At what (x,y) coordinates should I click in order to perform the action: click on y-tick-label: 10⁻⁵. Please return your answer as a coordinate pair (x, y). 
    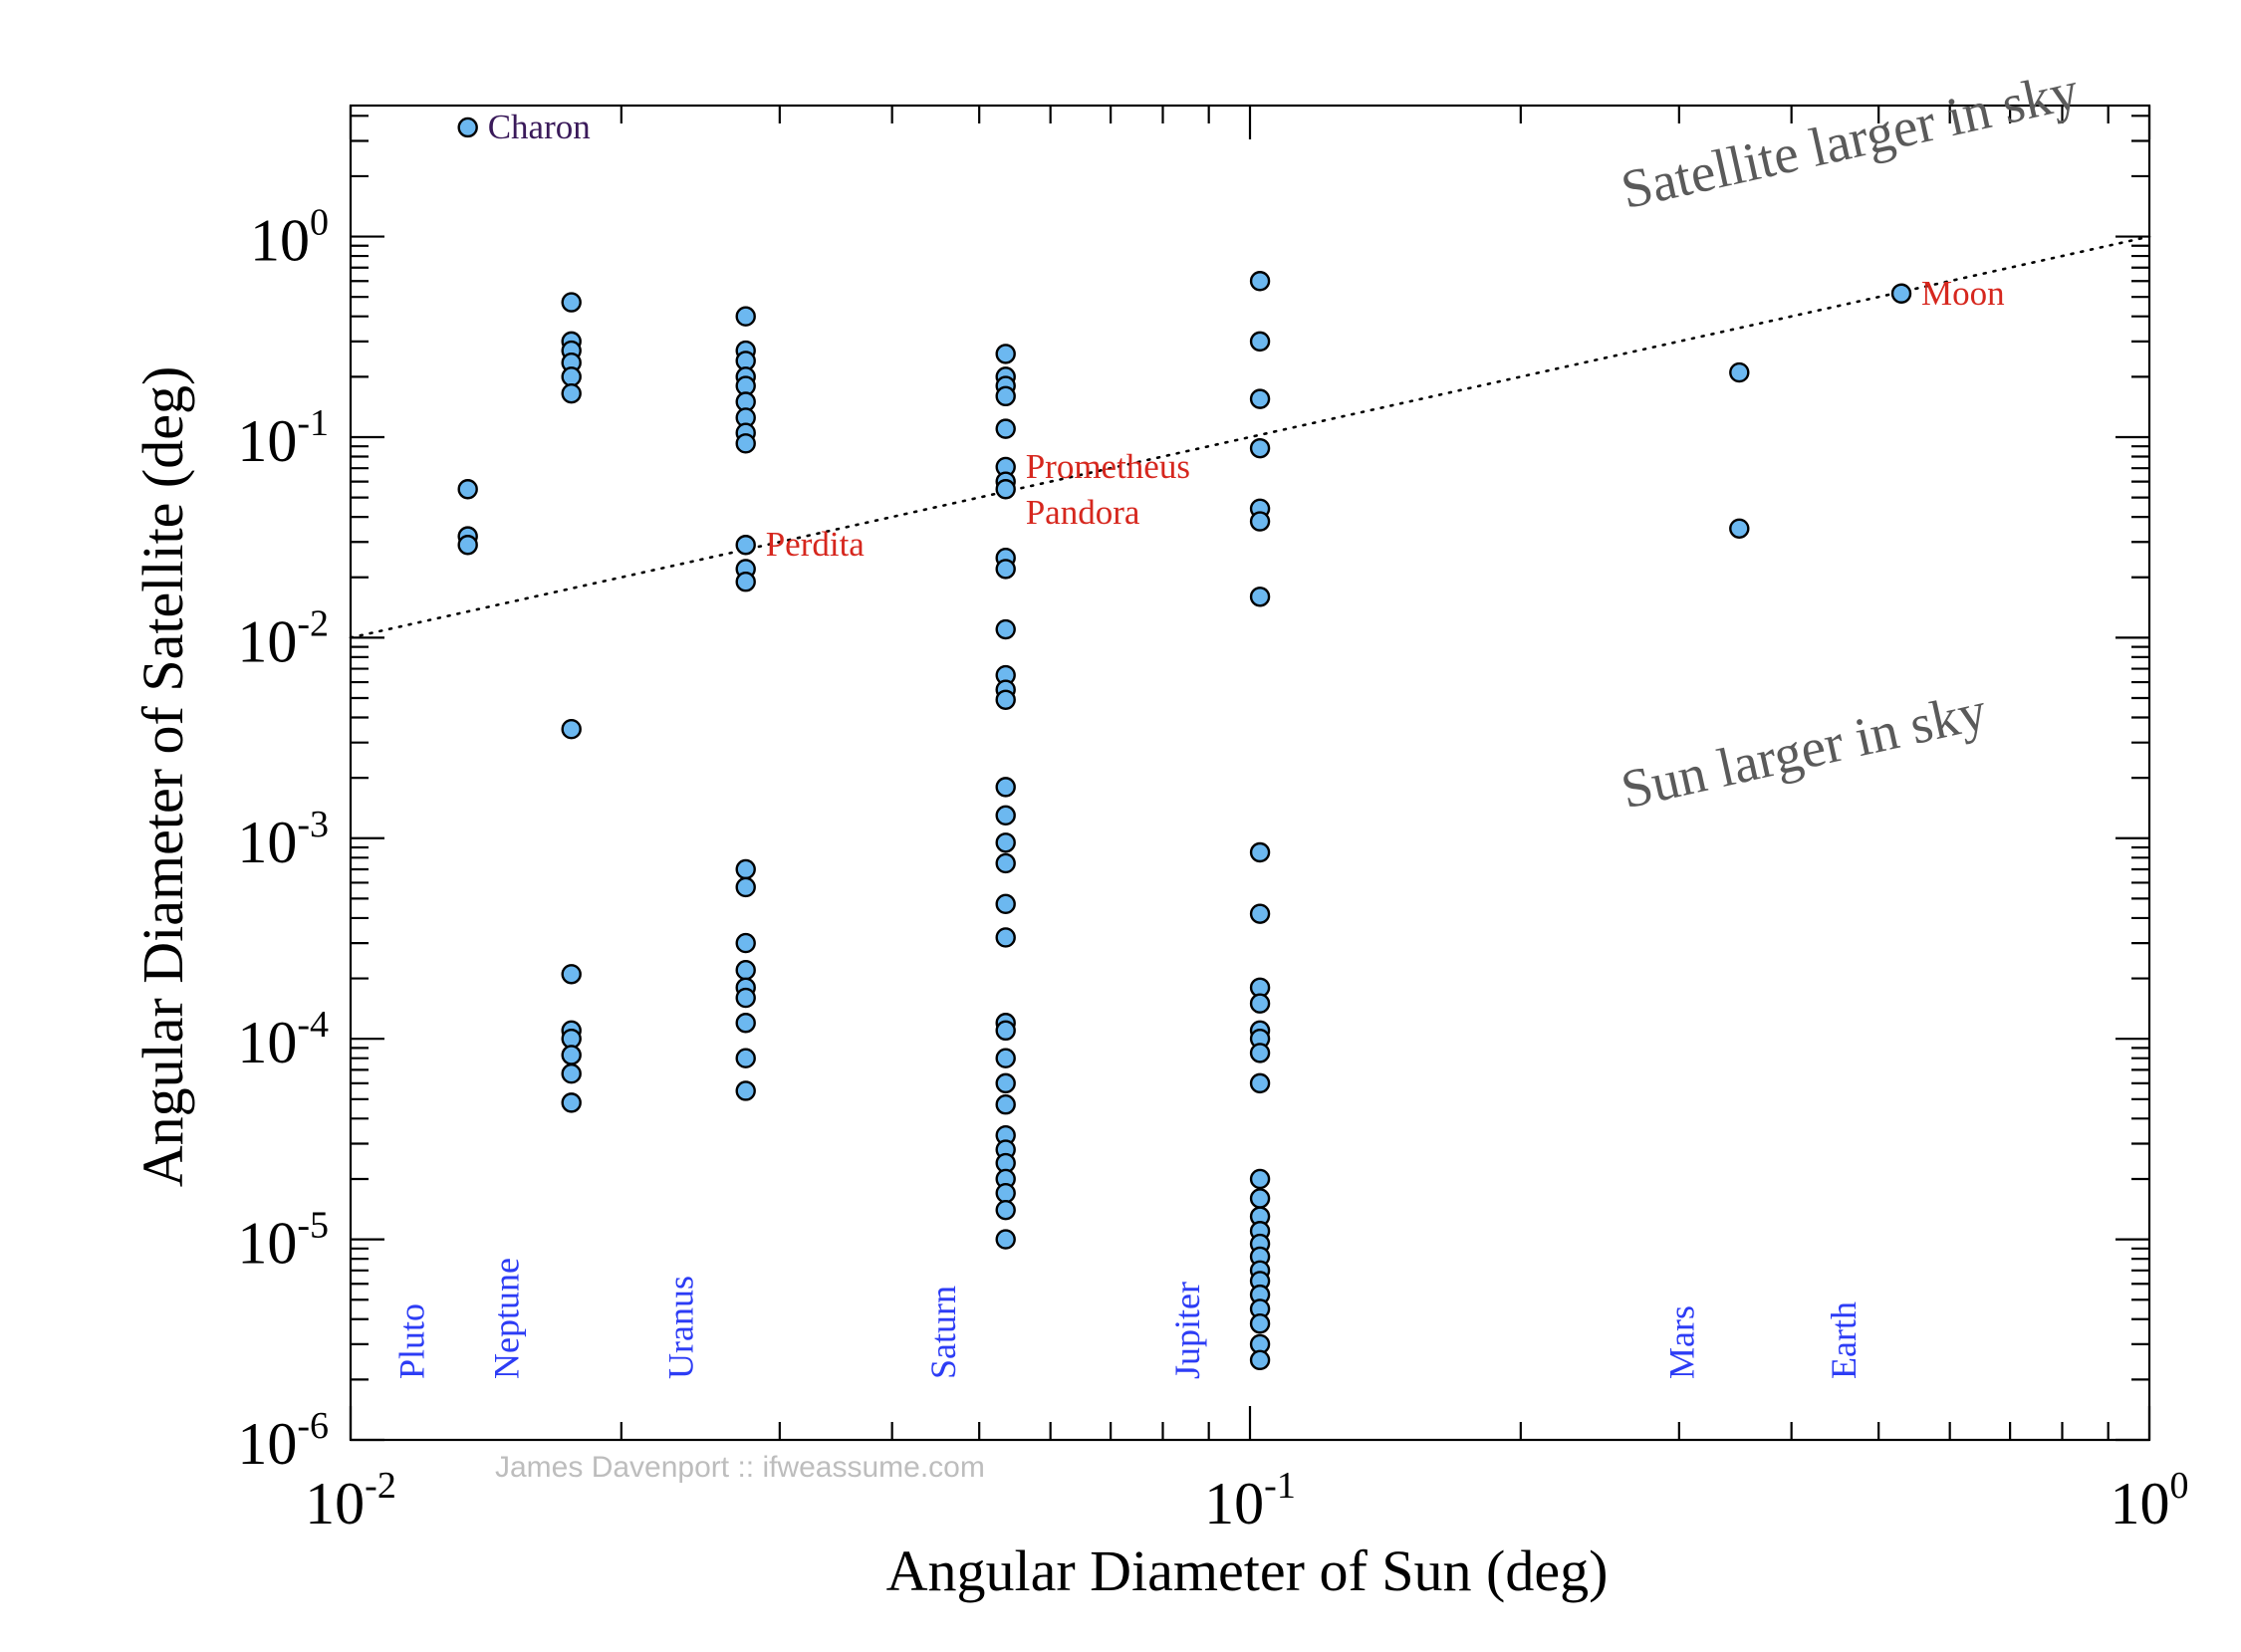
    Looking at the image, I should click on (283, 1241).